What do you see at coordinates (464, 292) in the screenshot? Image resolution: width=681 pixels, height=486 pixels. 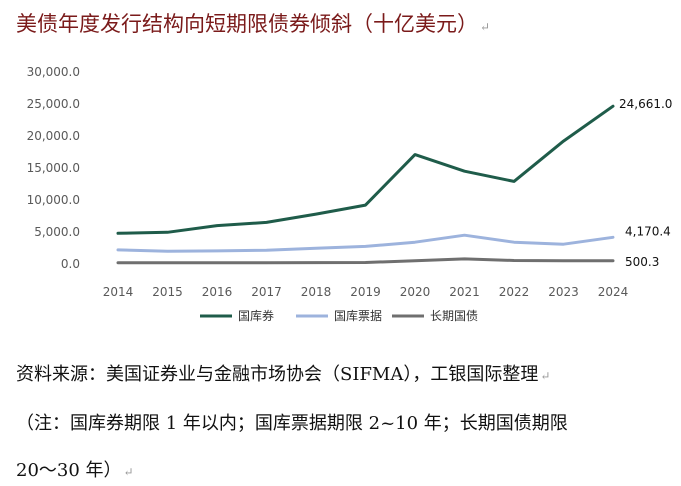 I see `x-tick-label: 2021` at bounding box center [464, 292].